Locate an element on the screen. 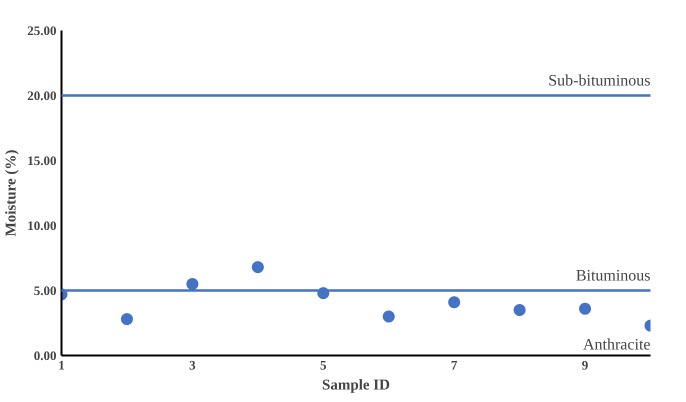 This screenshot has width=686, height=402. x-tick-label: 3 is located at coordinates (192, 365).